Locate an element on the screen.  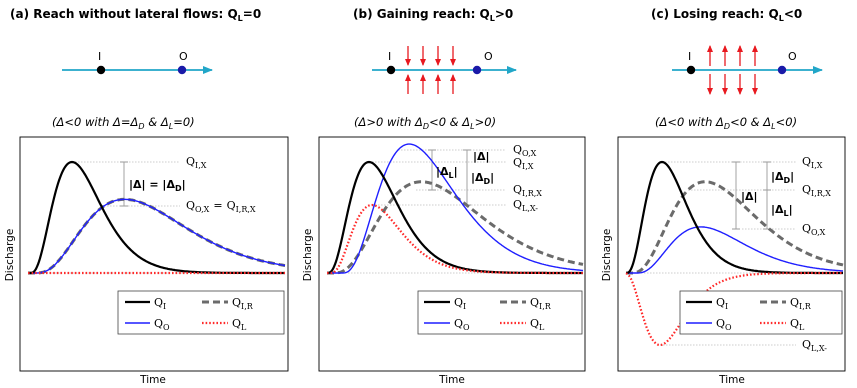
ann-qox-b: QO,X is located at coordinates (525, 150).